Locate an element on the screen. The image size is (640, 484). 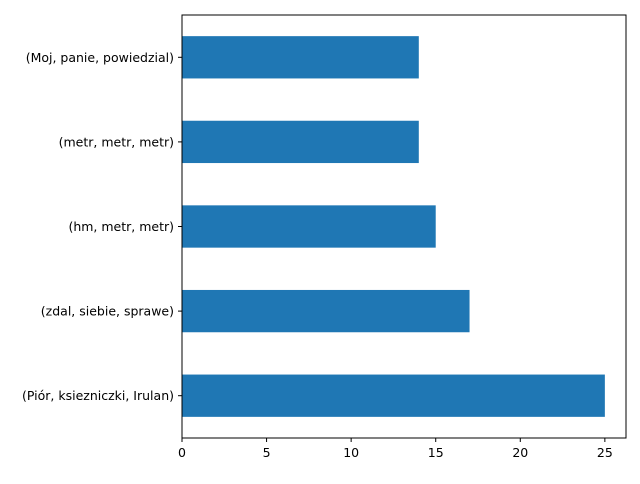
x-tick-label-2: 10 is located at coordinates (351, 452).